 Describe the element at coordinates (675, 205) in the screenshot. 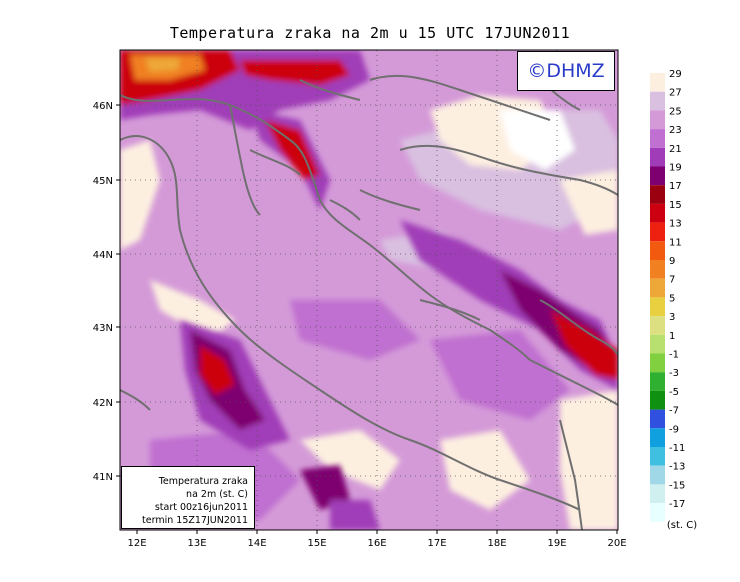

I see `legend-label: 15` at that location.